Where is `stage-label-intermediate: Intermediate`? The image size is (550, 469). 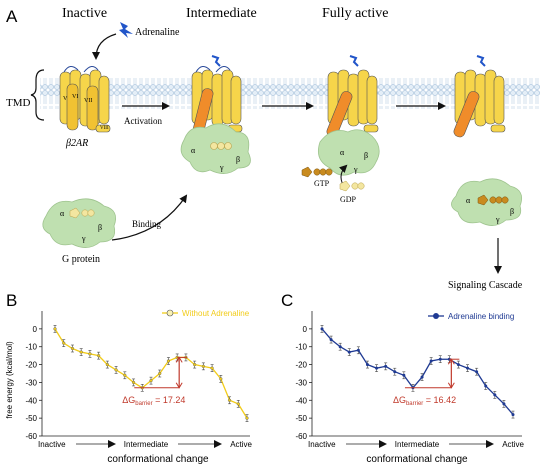 stage-label-intermediate: Intermediate is located at coordinates (221, 13).